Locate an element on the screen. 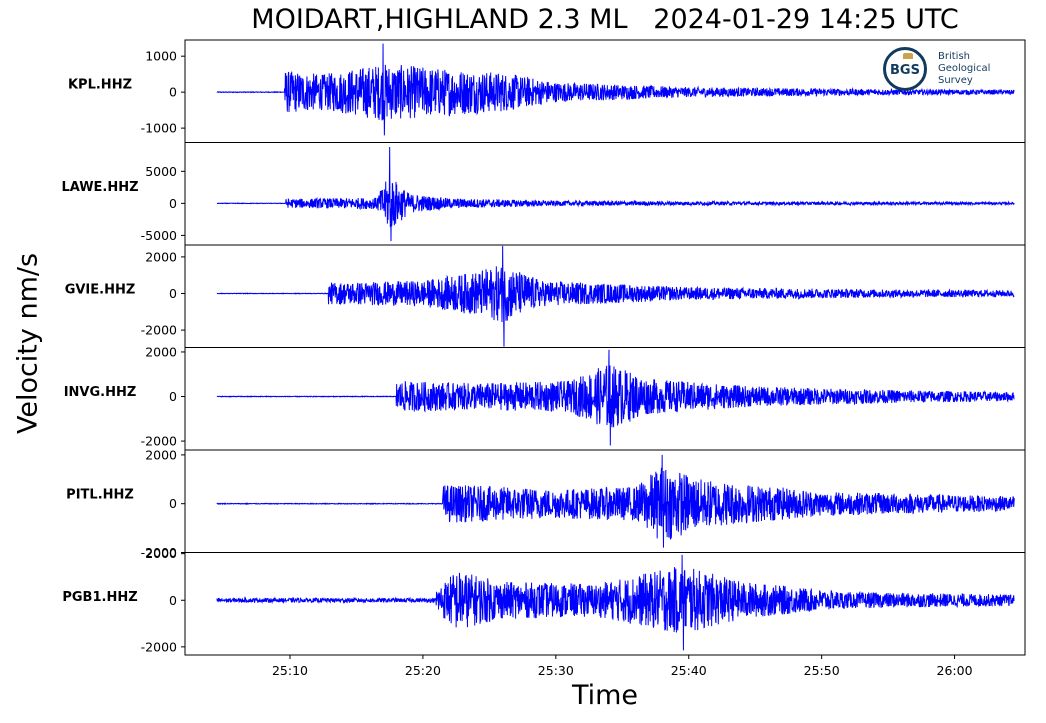 Image resolution: width=1046 pixels, height=723 pixels. bgs-logo-emblem: BGS is located at coordinates (905, 69).